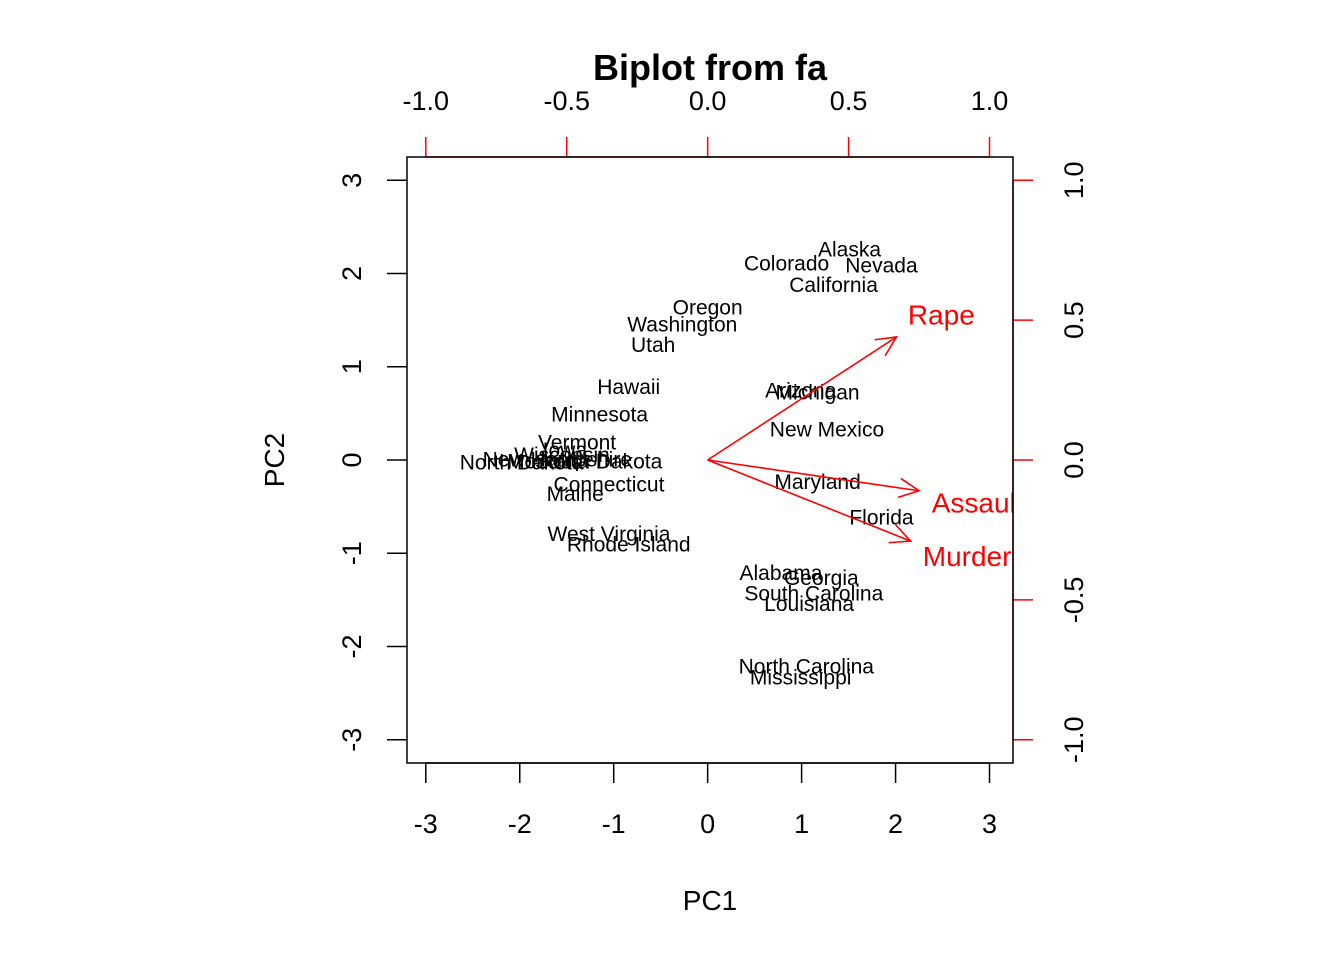  Describe the element at coordinates (1074, 320) in the screenshot. I see `right-tick-label: 0.5` at that location.